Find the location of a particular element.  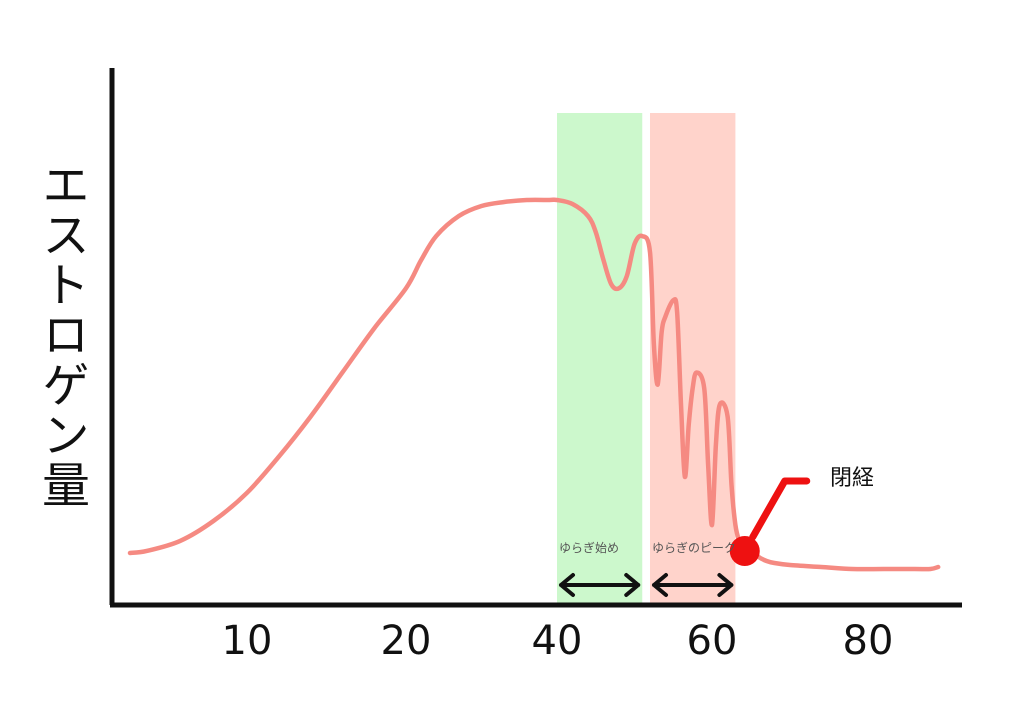

x-tick-10: 10 is located at coordinates (247, 641).